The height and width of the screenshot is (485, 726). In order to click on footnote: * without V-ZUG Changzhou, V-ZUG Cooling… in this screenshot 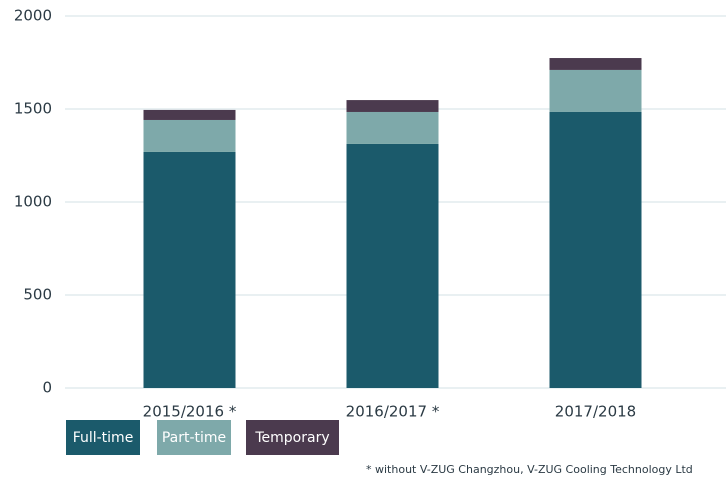, I will do `click(529, 469)`.